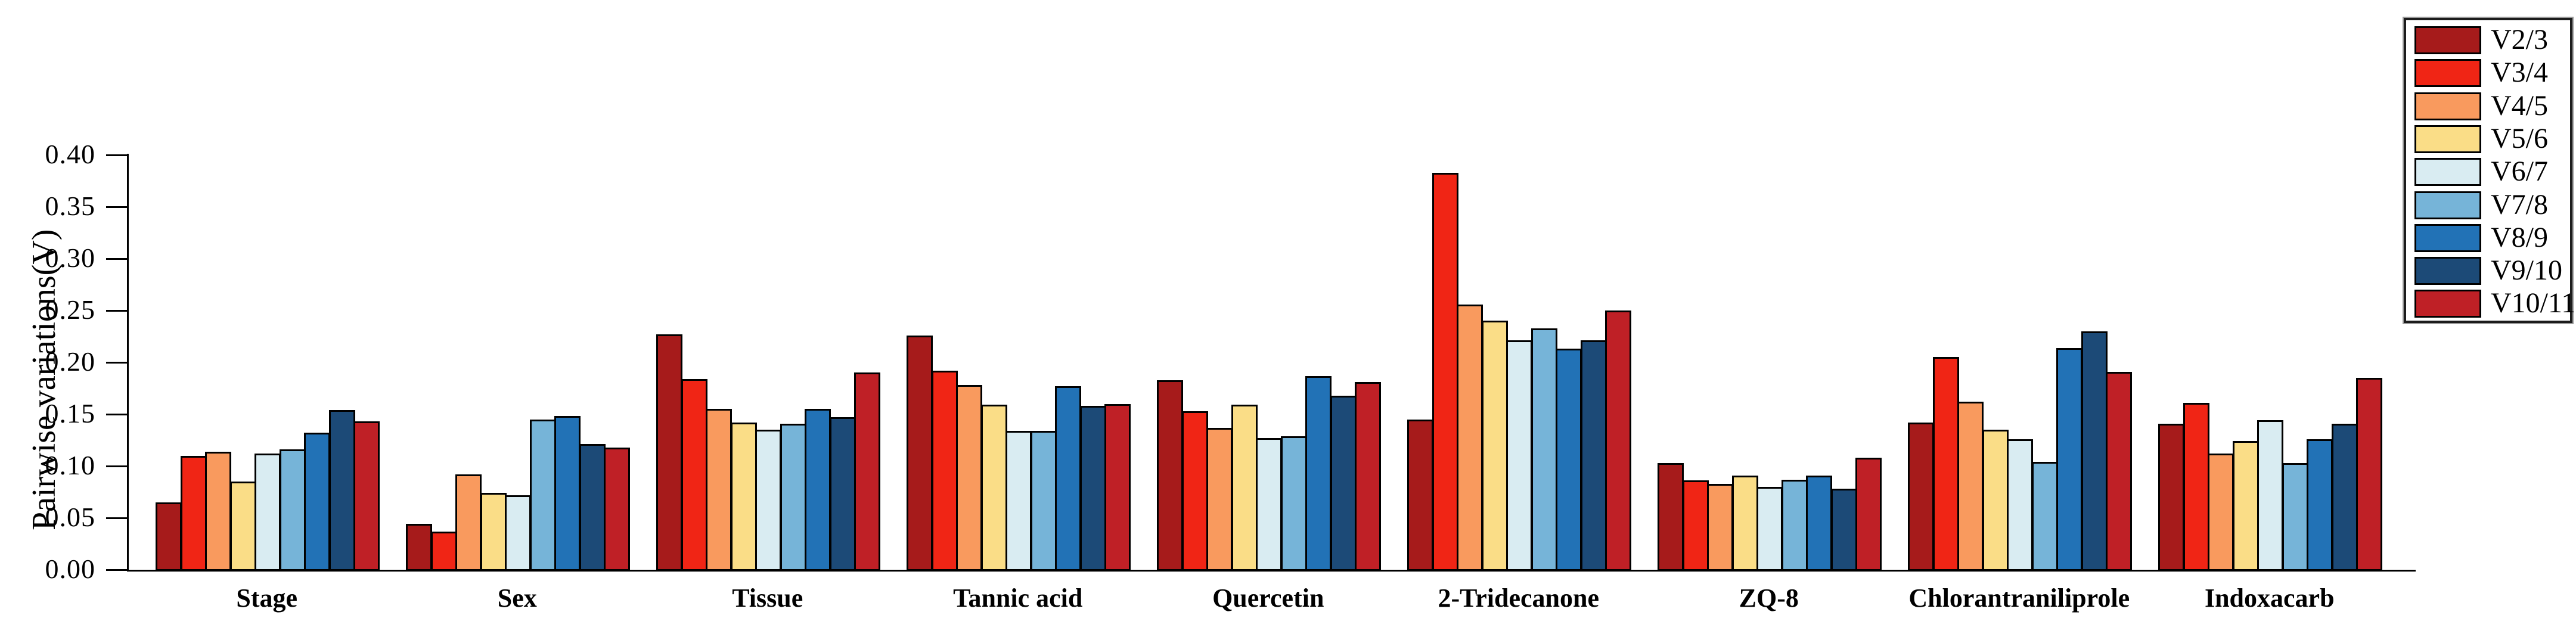 Image resolution: width=2576 pixels, height=621 pixels. Describe the element at coordinates (2488, 73) in the screenshot. I see `legend-item-v3-4: V3/4` at that location.